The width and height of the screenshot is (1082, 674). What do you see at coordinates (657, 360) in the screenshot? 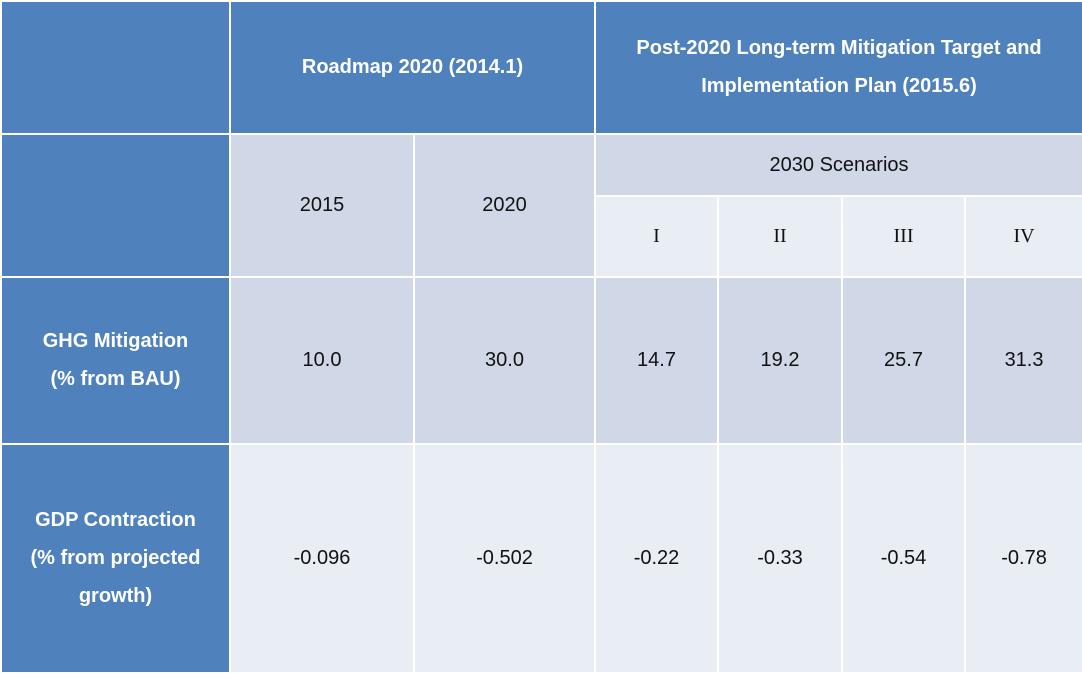
I see `ghg-scenario-i-cell: 14.7` at bounding box center [657, 360].